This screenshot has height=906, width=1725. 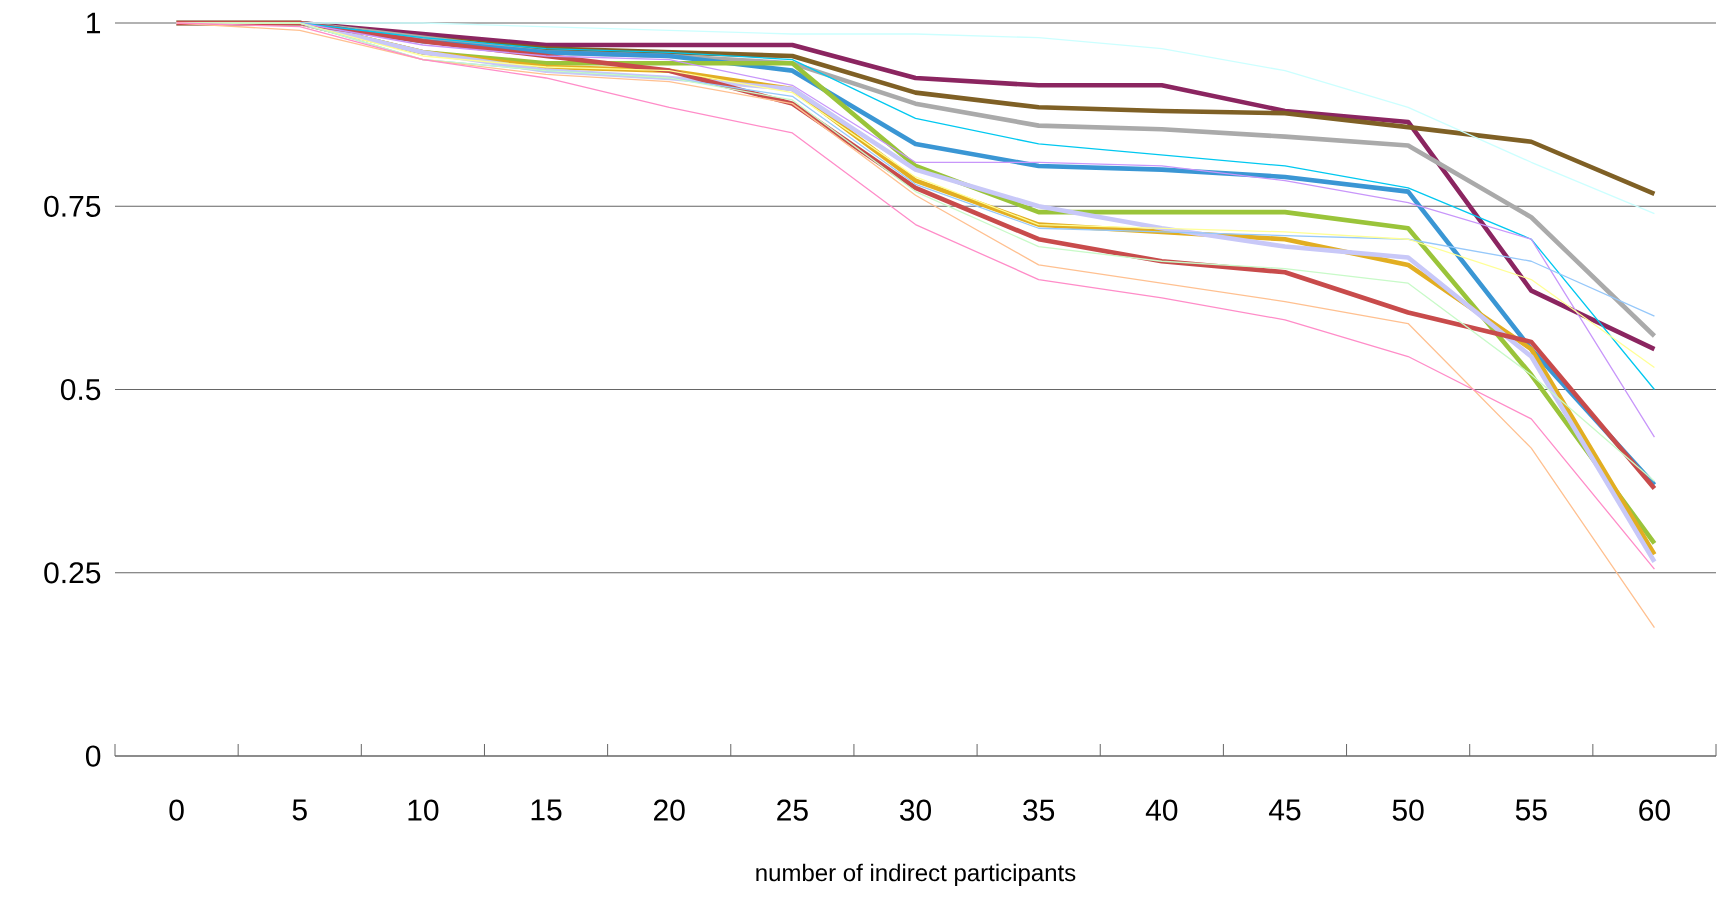 I want to click on x-tick-label: 55, so click(x=1531, y=810).